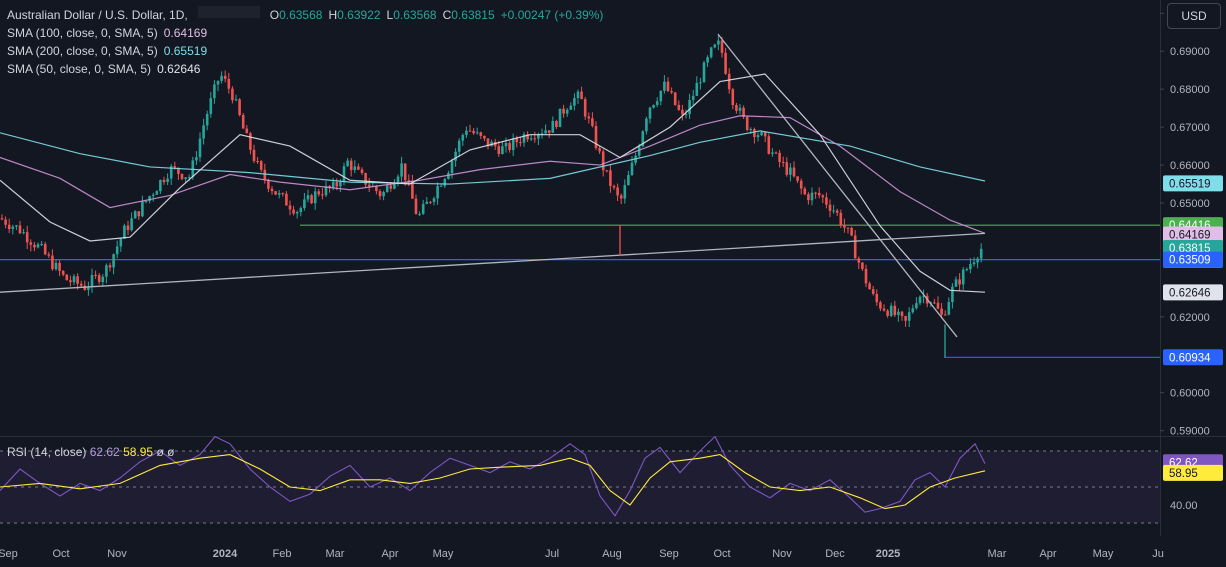 This screenshot has width=1226, height=567. Describe the element at coordinates (1190, 90) in the screenshot. I see `y-tick-label: 0.68000` at that location.